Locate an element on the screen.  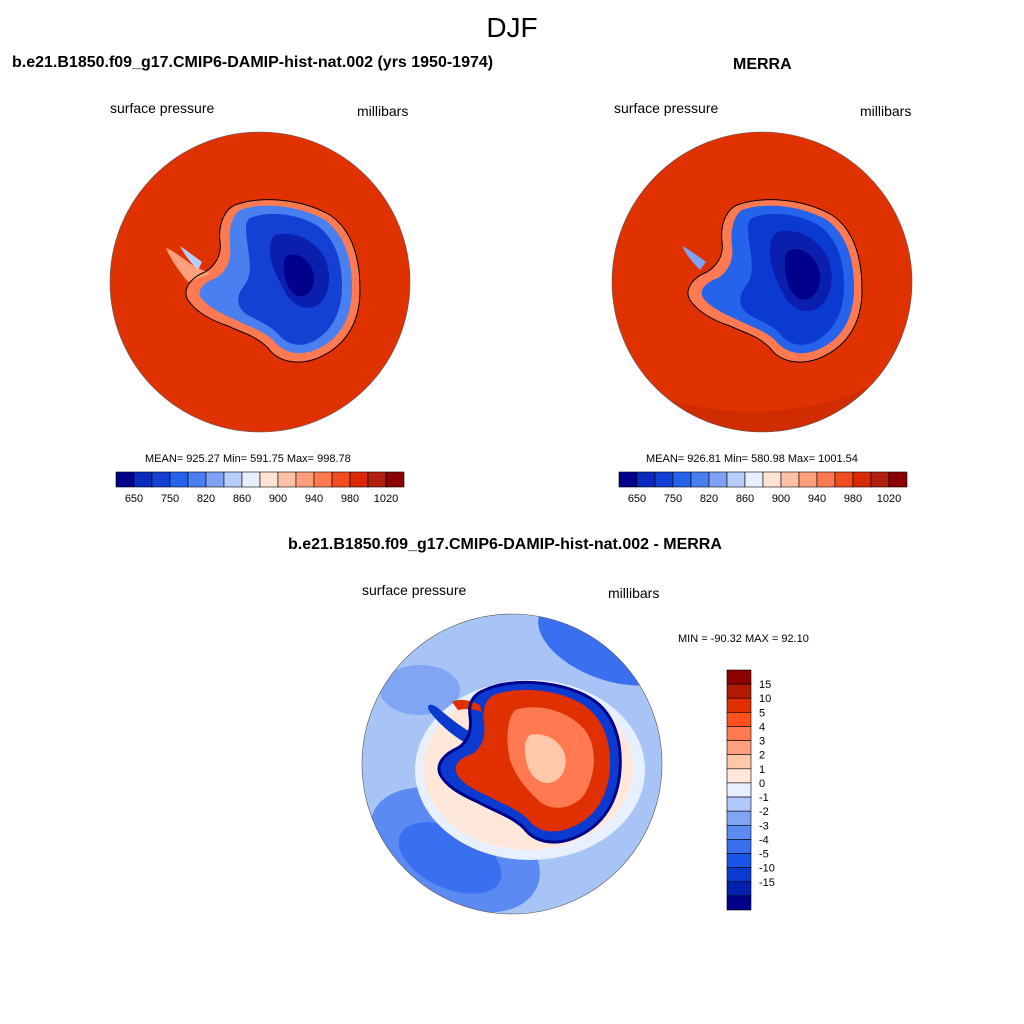
panel-2-colorbar-tick-label: 1020 is located at coordinates (889, 499).